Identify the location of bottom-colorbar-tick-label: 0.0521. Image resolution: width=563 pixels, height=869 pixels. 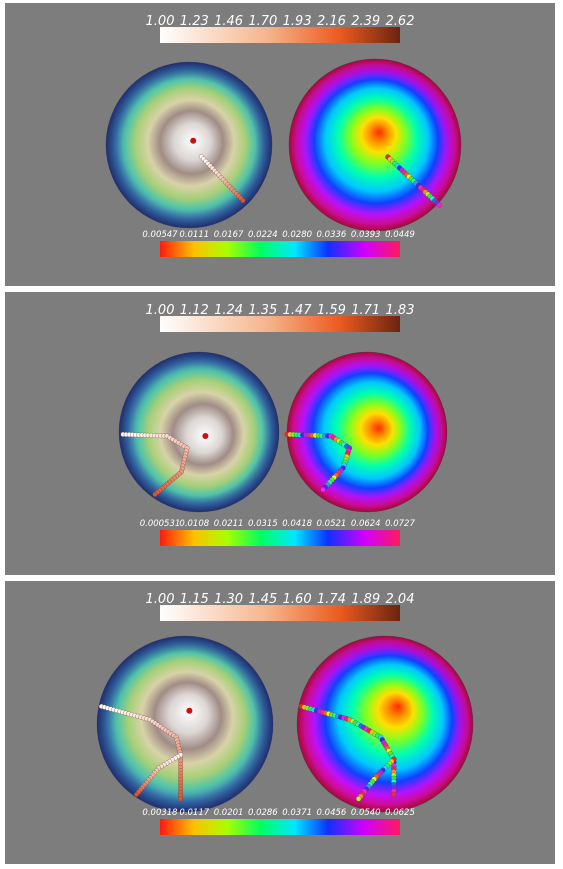
(332, 524).